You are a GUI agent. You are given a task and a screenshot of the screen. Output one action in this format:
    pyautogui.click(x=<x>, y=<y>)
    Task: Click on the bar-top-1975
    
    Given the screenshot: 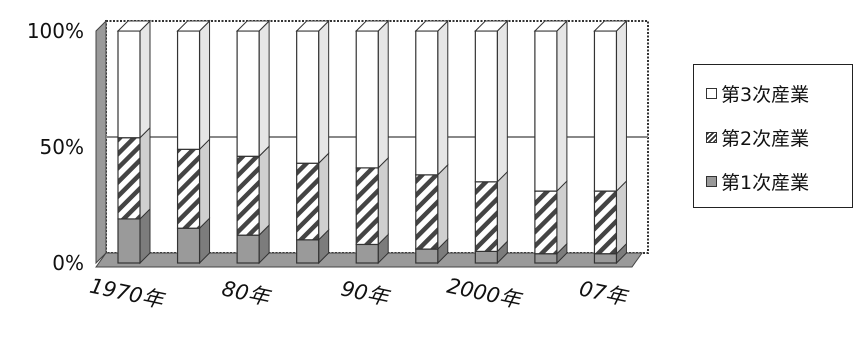 What is the action you would take?
    pyautogui.click(x=193, y=26)
    